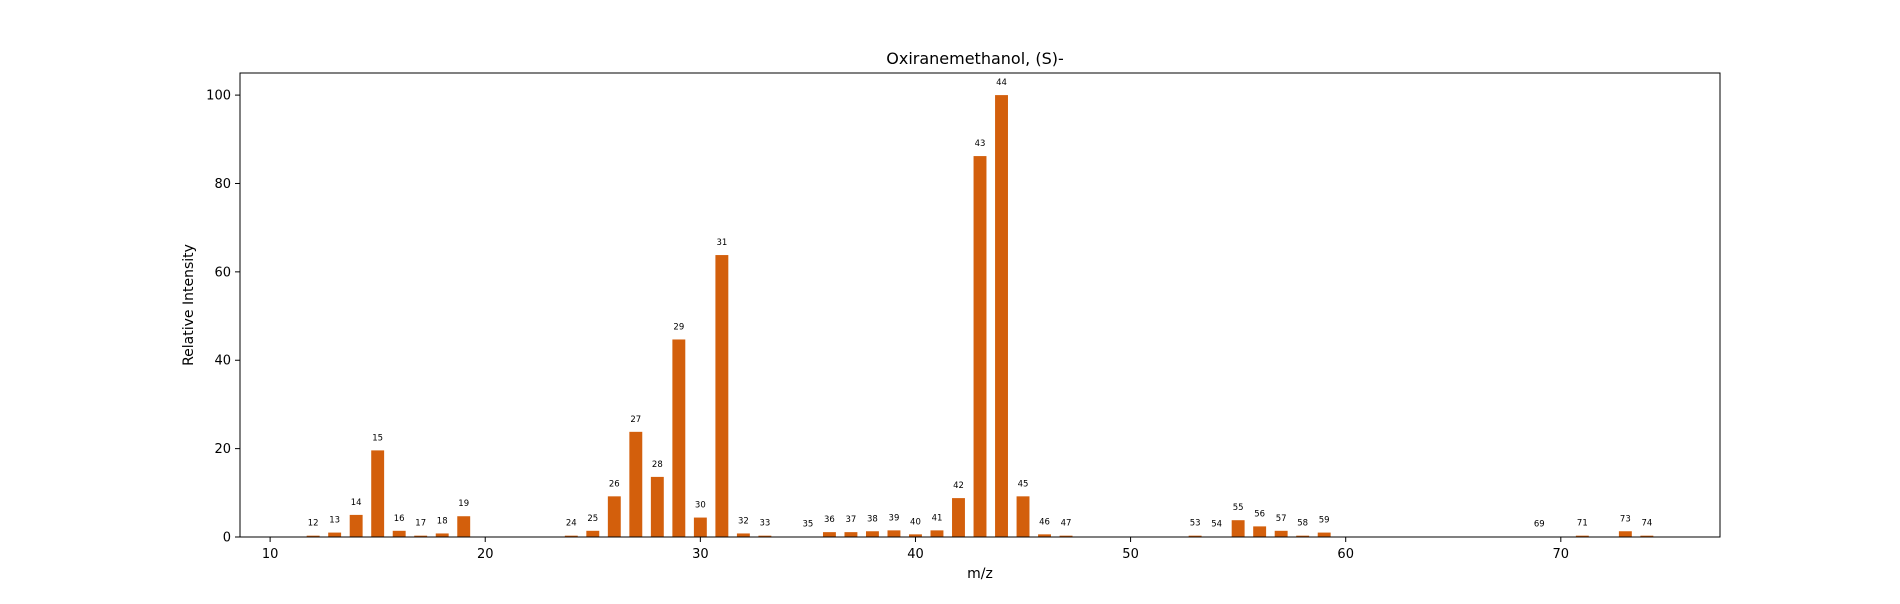  Describe the element at coordinates (313, 524) in the screenshot. I see `bar-label-mz-12: 12` at that location.